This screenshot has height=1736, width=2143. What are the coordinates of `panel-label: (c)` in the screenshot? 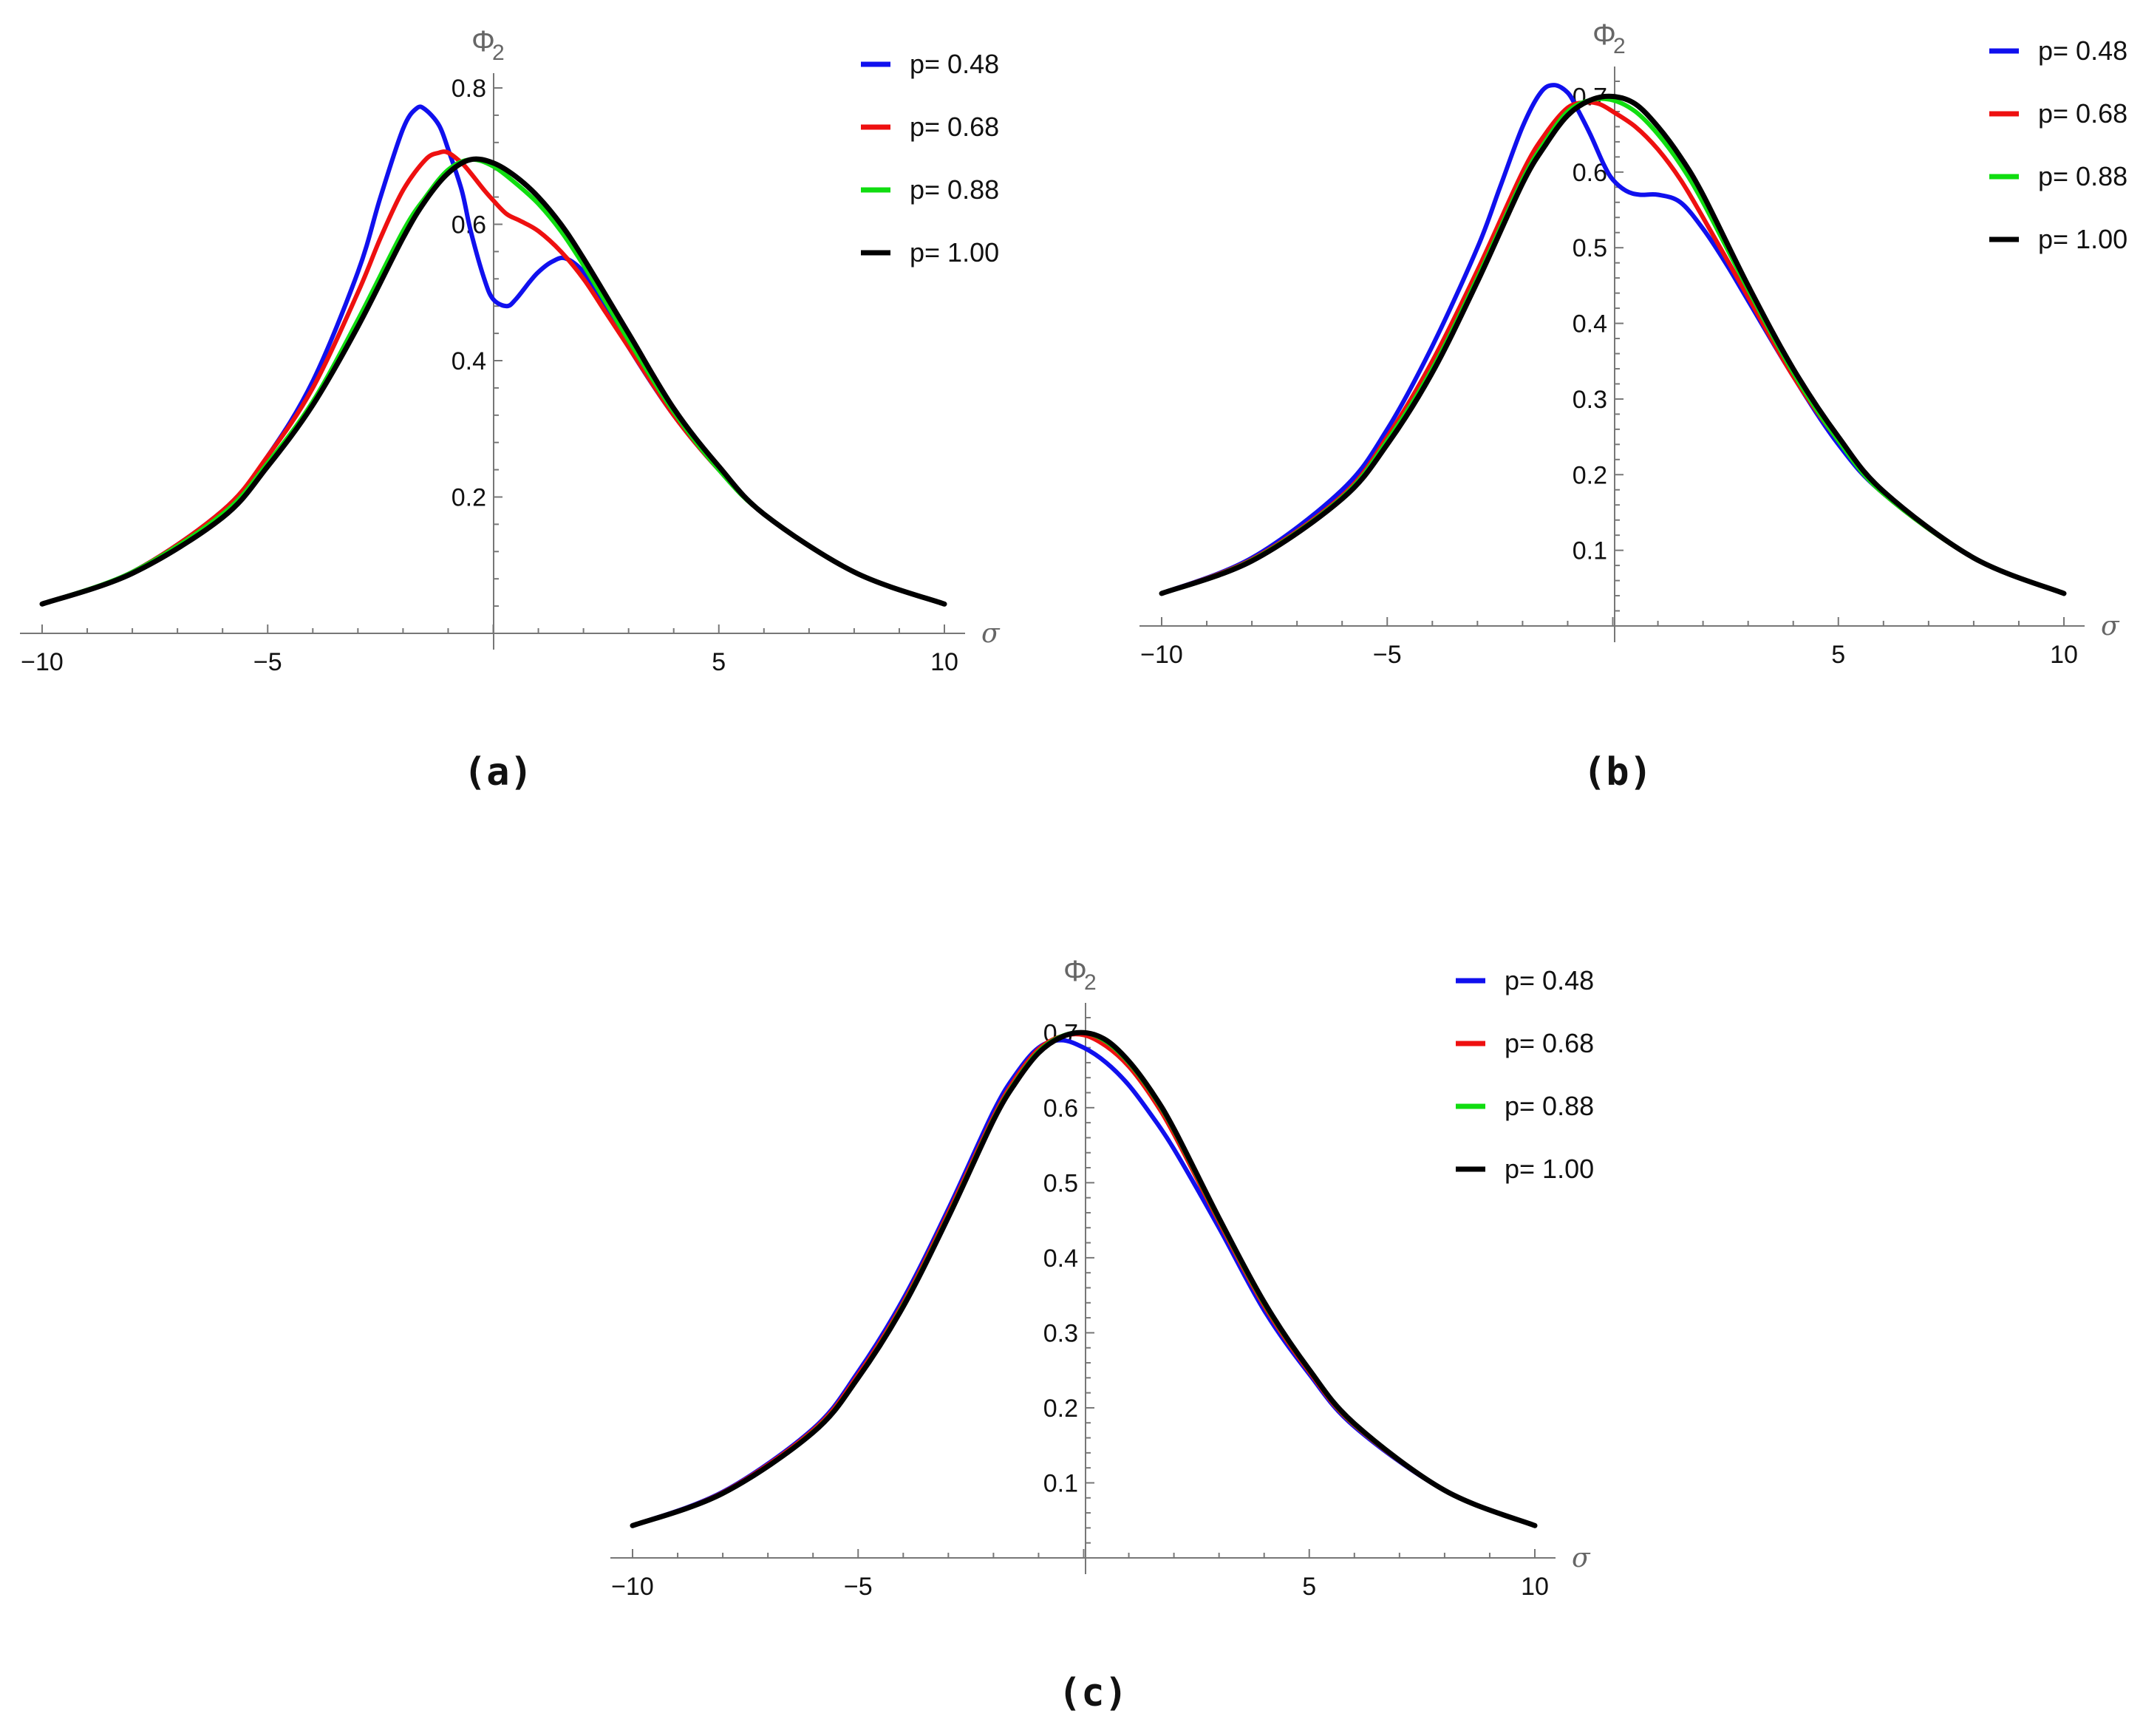 It's located at (1093, 1693).